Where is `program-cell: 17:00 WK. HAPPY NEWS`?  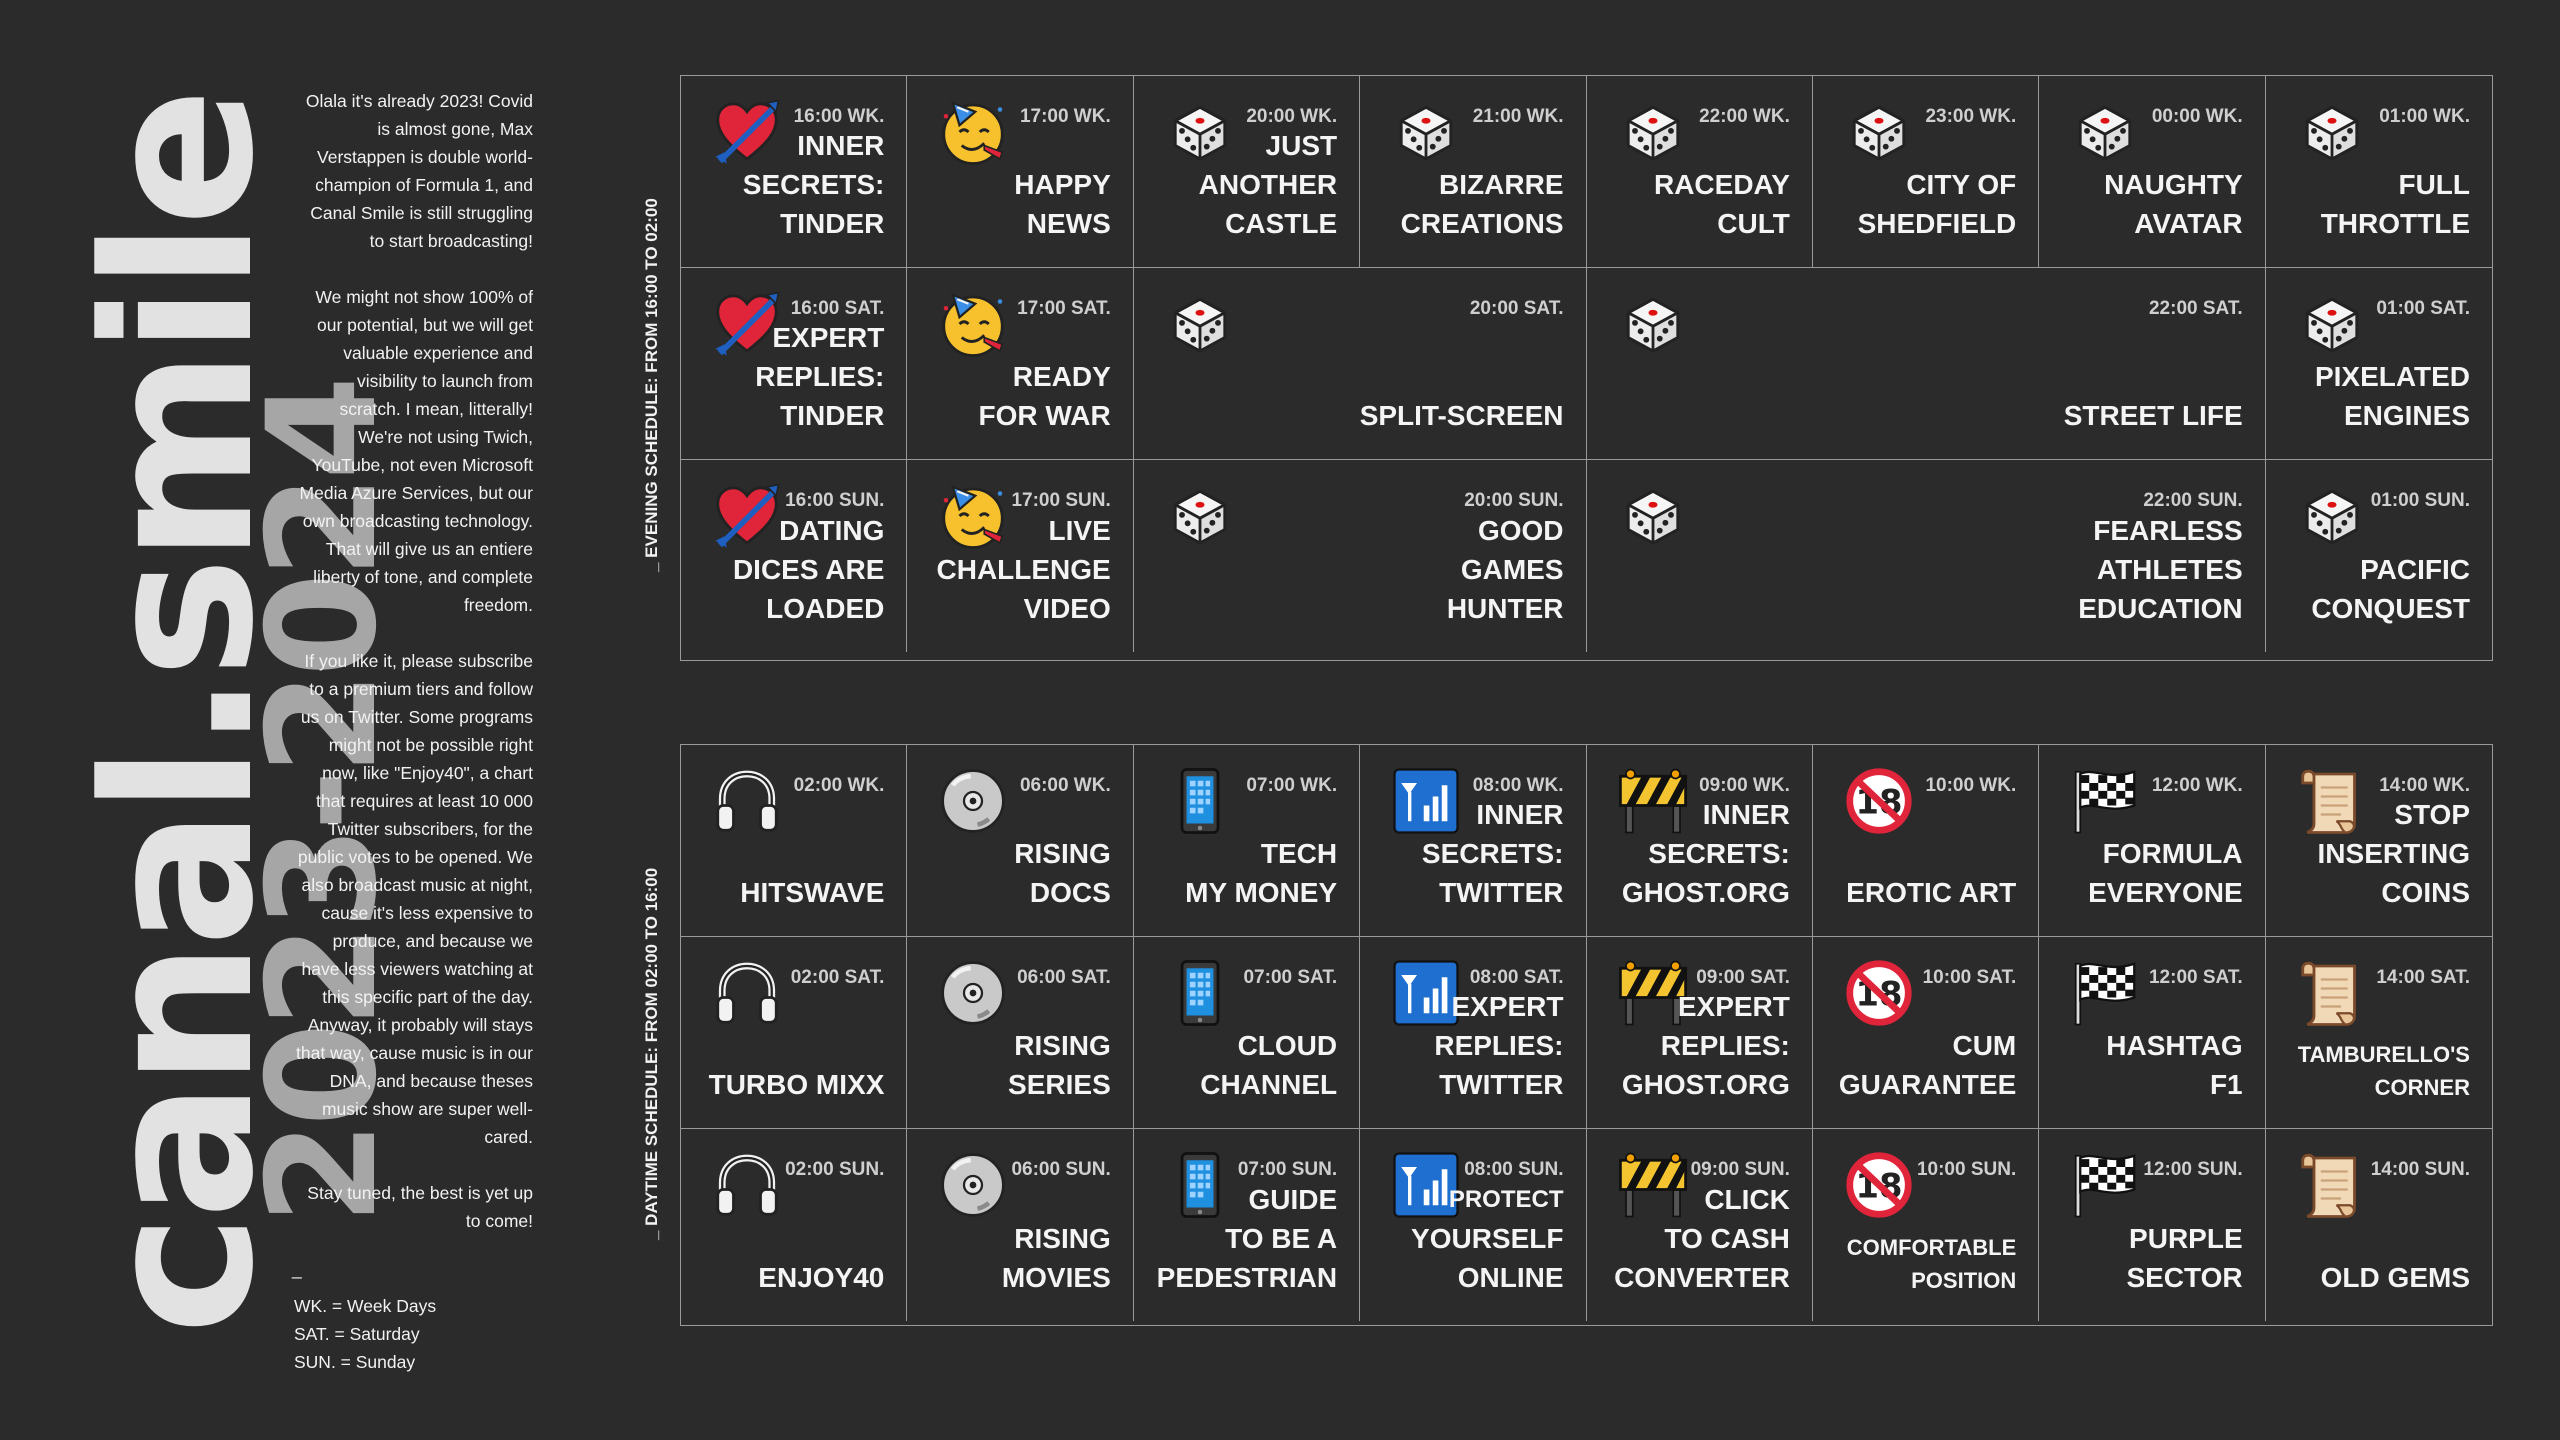 program-cell: 17:00 WK. HAPPY NEWS is located at coordinates (1020, 172).